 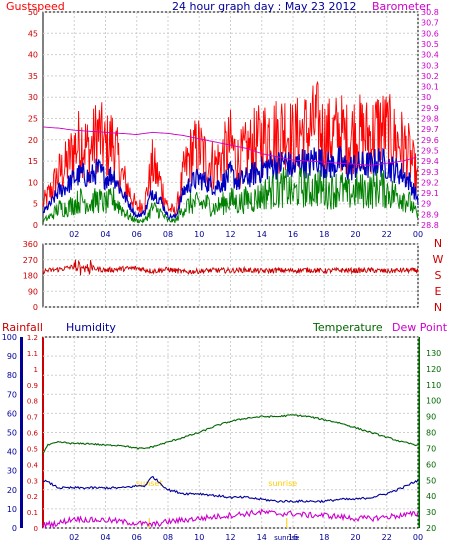 I want to click on dewpoint-axis-title: Dew Point, so click(x=420, y=327).